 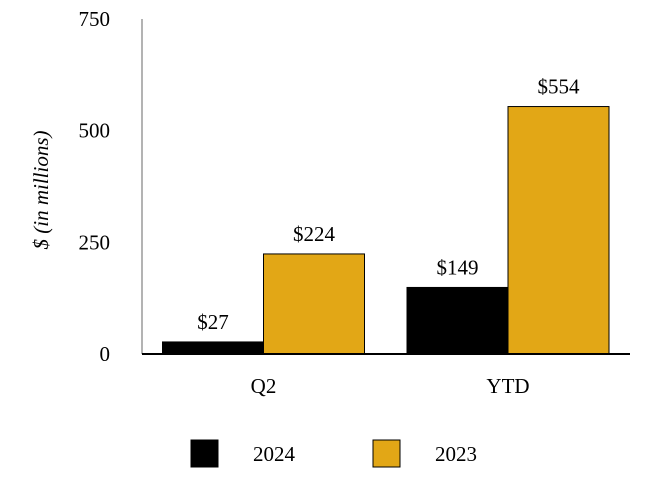 What do you see at coordinates (95, 242) in the screenshot?
I see `y-tick-label: 250` at bounding box center [95, 242].